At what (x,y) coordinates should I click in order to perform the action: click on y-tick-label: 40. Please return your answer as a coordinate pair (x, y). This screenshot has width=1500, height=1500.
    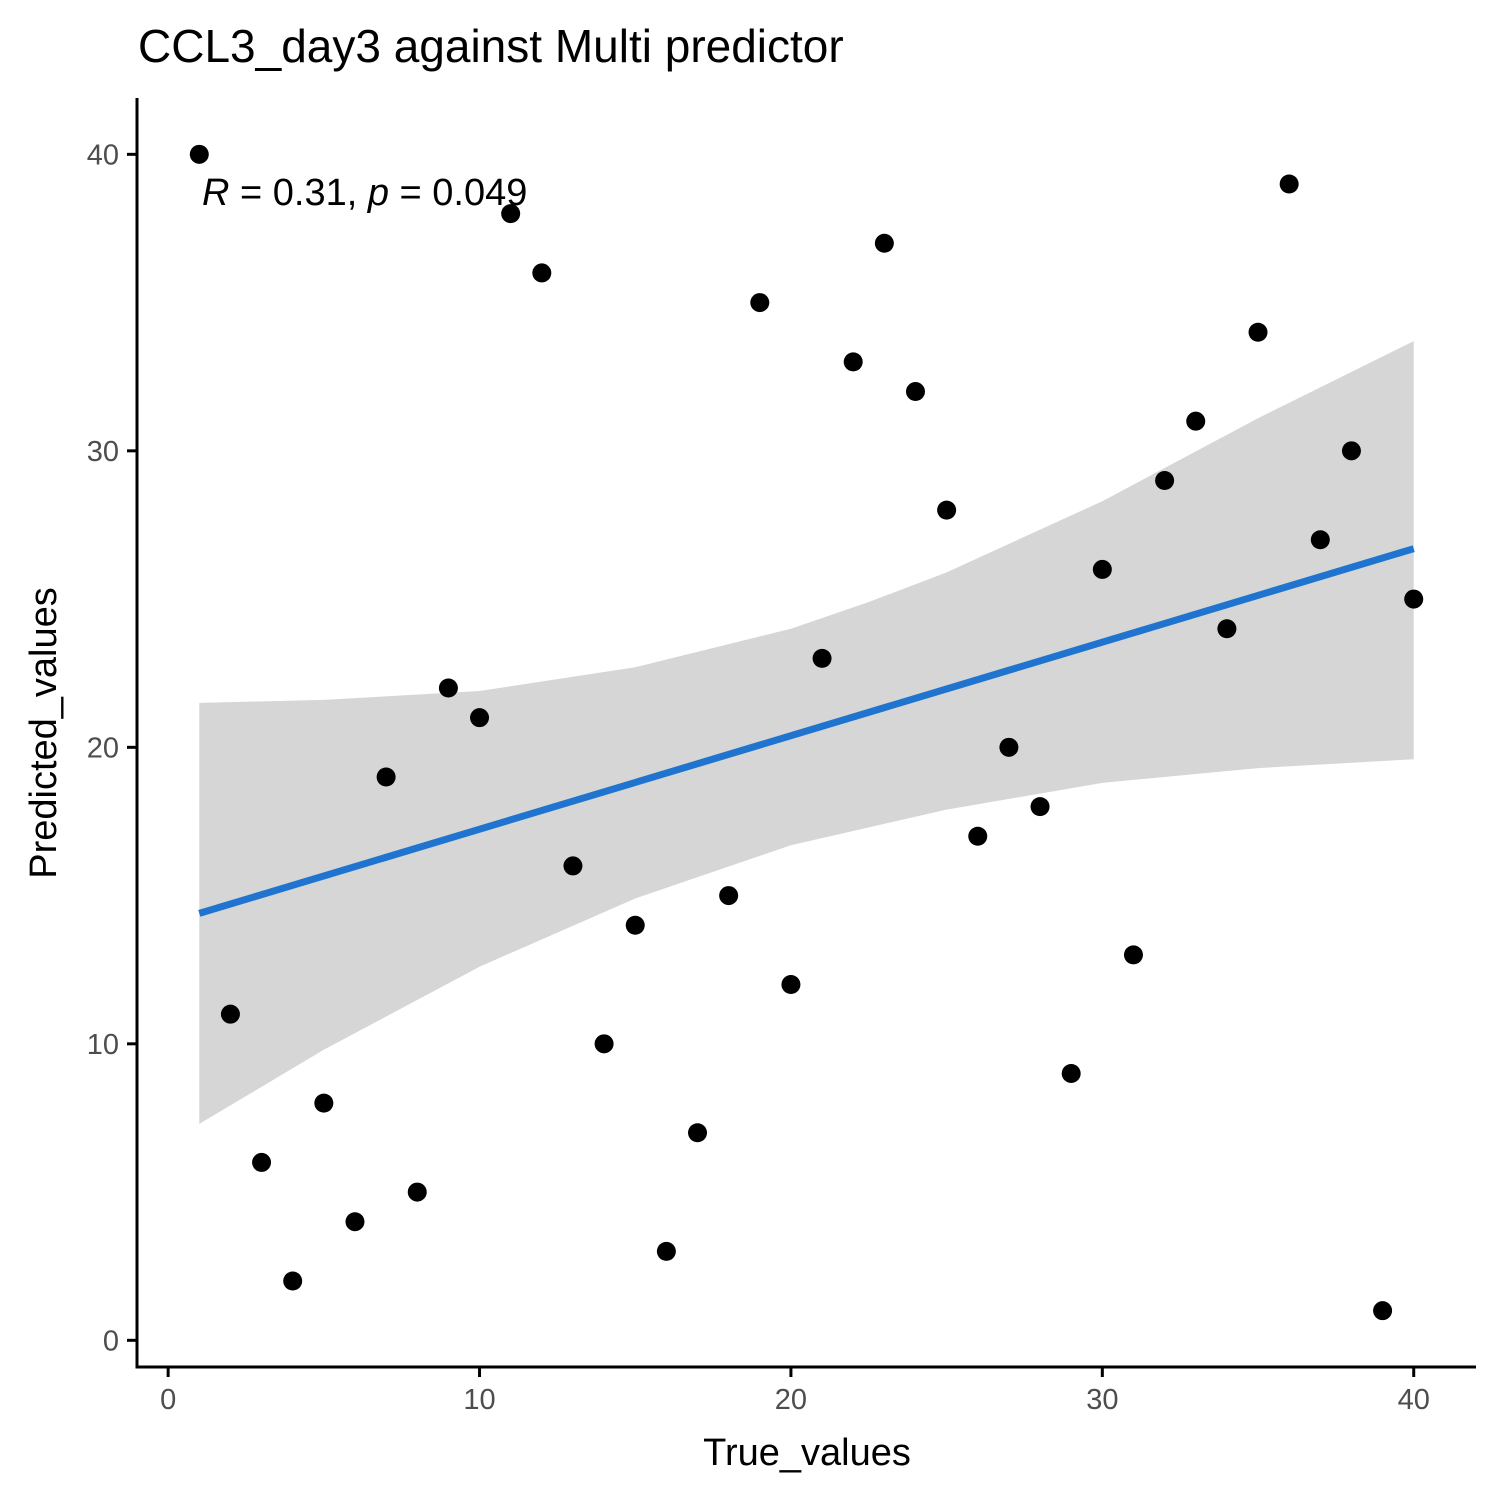
    Looking at the image, I should click on (103, 155).